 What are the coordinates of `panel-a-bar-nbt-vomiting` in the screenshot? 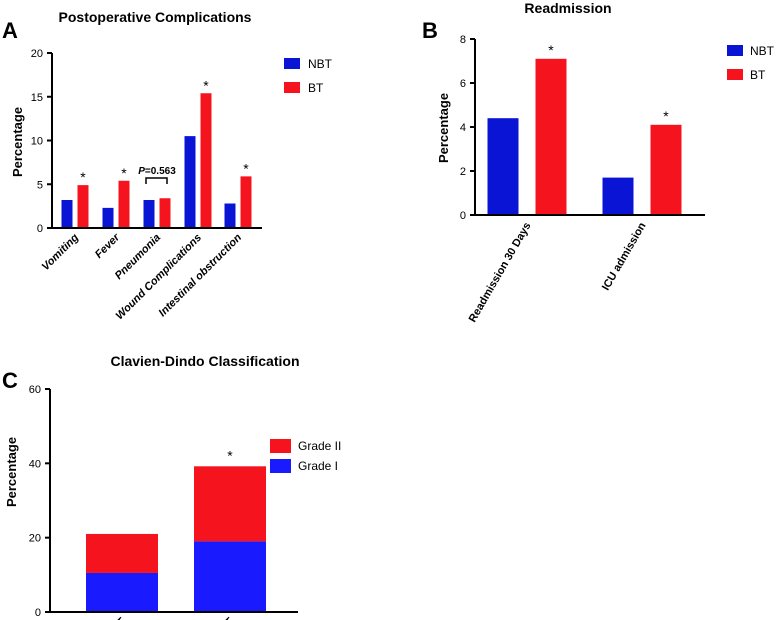 It's located at (67, 214).